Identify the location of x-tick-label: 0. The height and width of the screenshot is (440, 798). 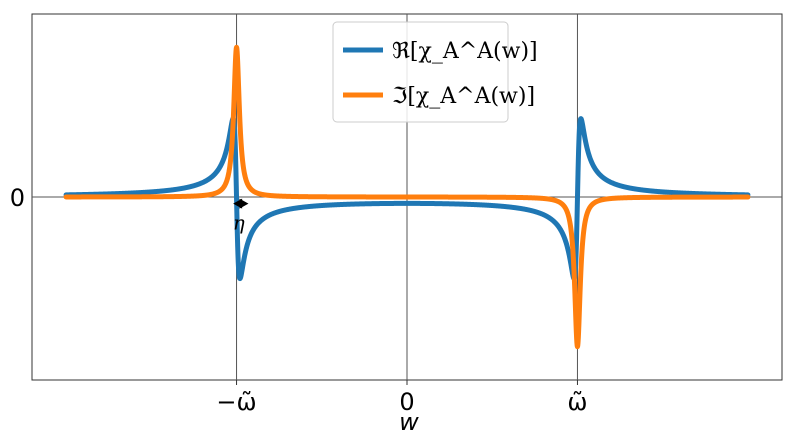
(406, 402).